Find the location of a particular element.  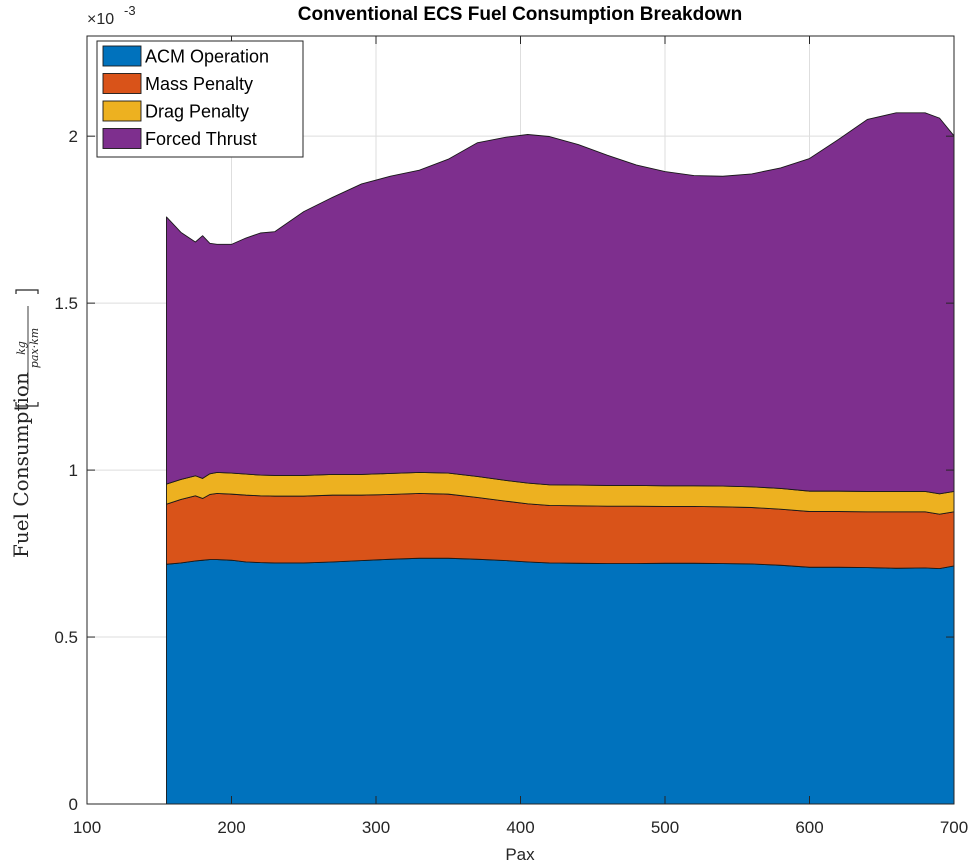

legend-label: Forced Thrust is located at coordinates (201, 139).